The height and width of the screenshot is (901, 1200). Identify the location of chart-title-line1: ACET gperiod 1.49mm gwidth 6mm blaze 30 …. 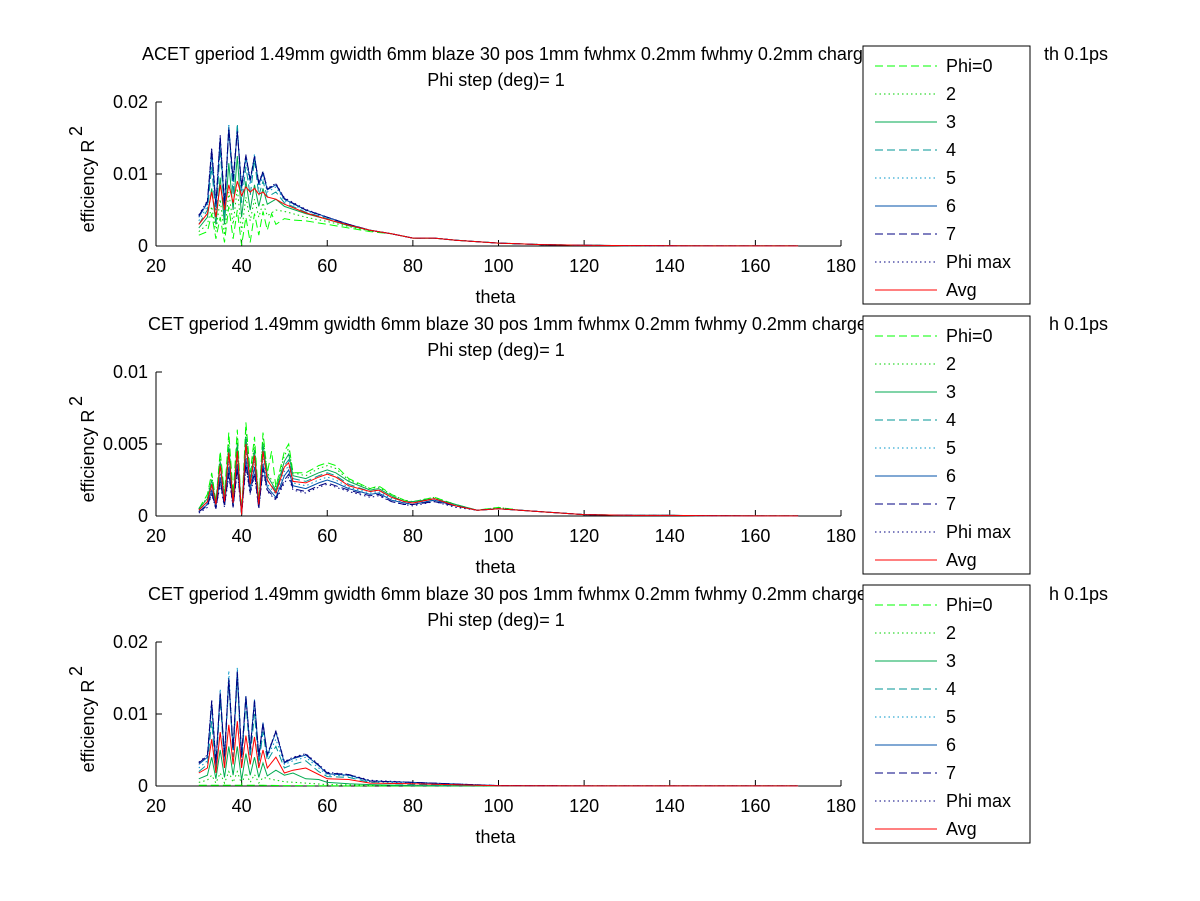
(520, 54).